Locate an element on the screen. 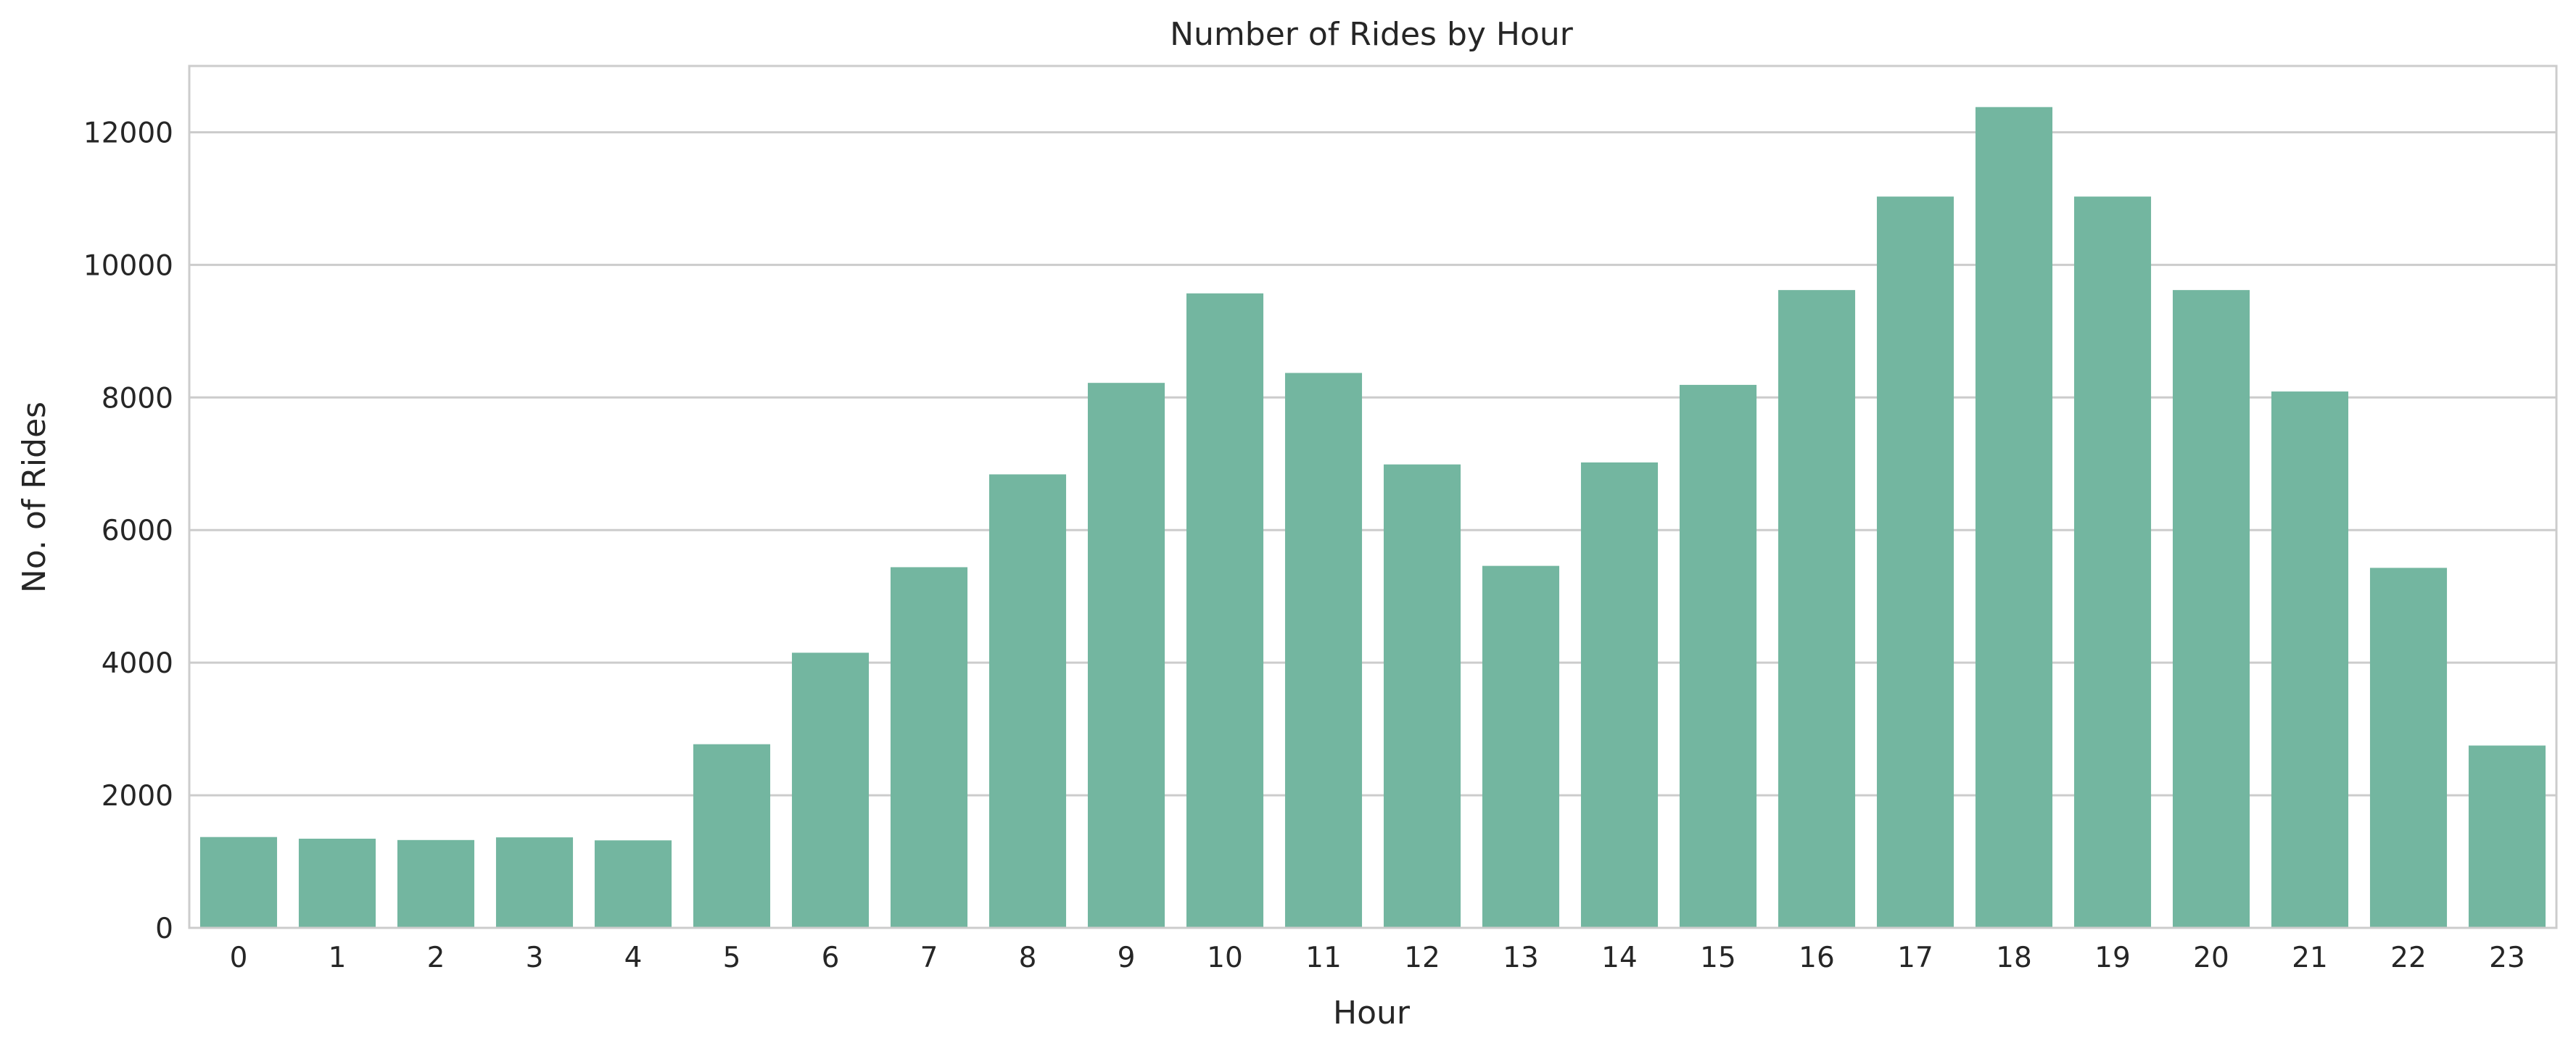 Image resolution: width=2576 pixels, height=1054 pixels. y-tick-label: 10000 is located at coordinates (128, 265).